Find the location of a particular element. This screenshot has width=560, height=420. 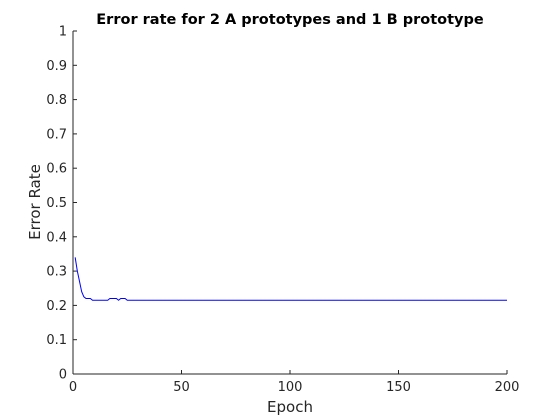

x-axis-label: Epoch is located at coordinates (290, 407).